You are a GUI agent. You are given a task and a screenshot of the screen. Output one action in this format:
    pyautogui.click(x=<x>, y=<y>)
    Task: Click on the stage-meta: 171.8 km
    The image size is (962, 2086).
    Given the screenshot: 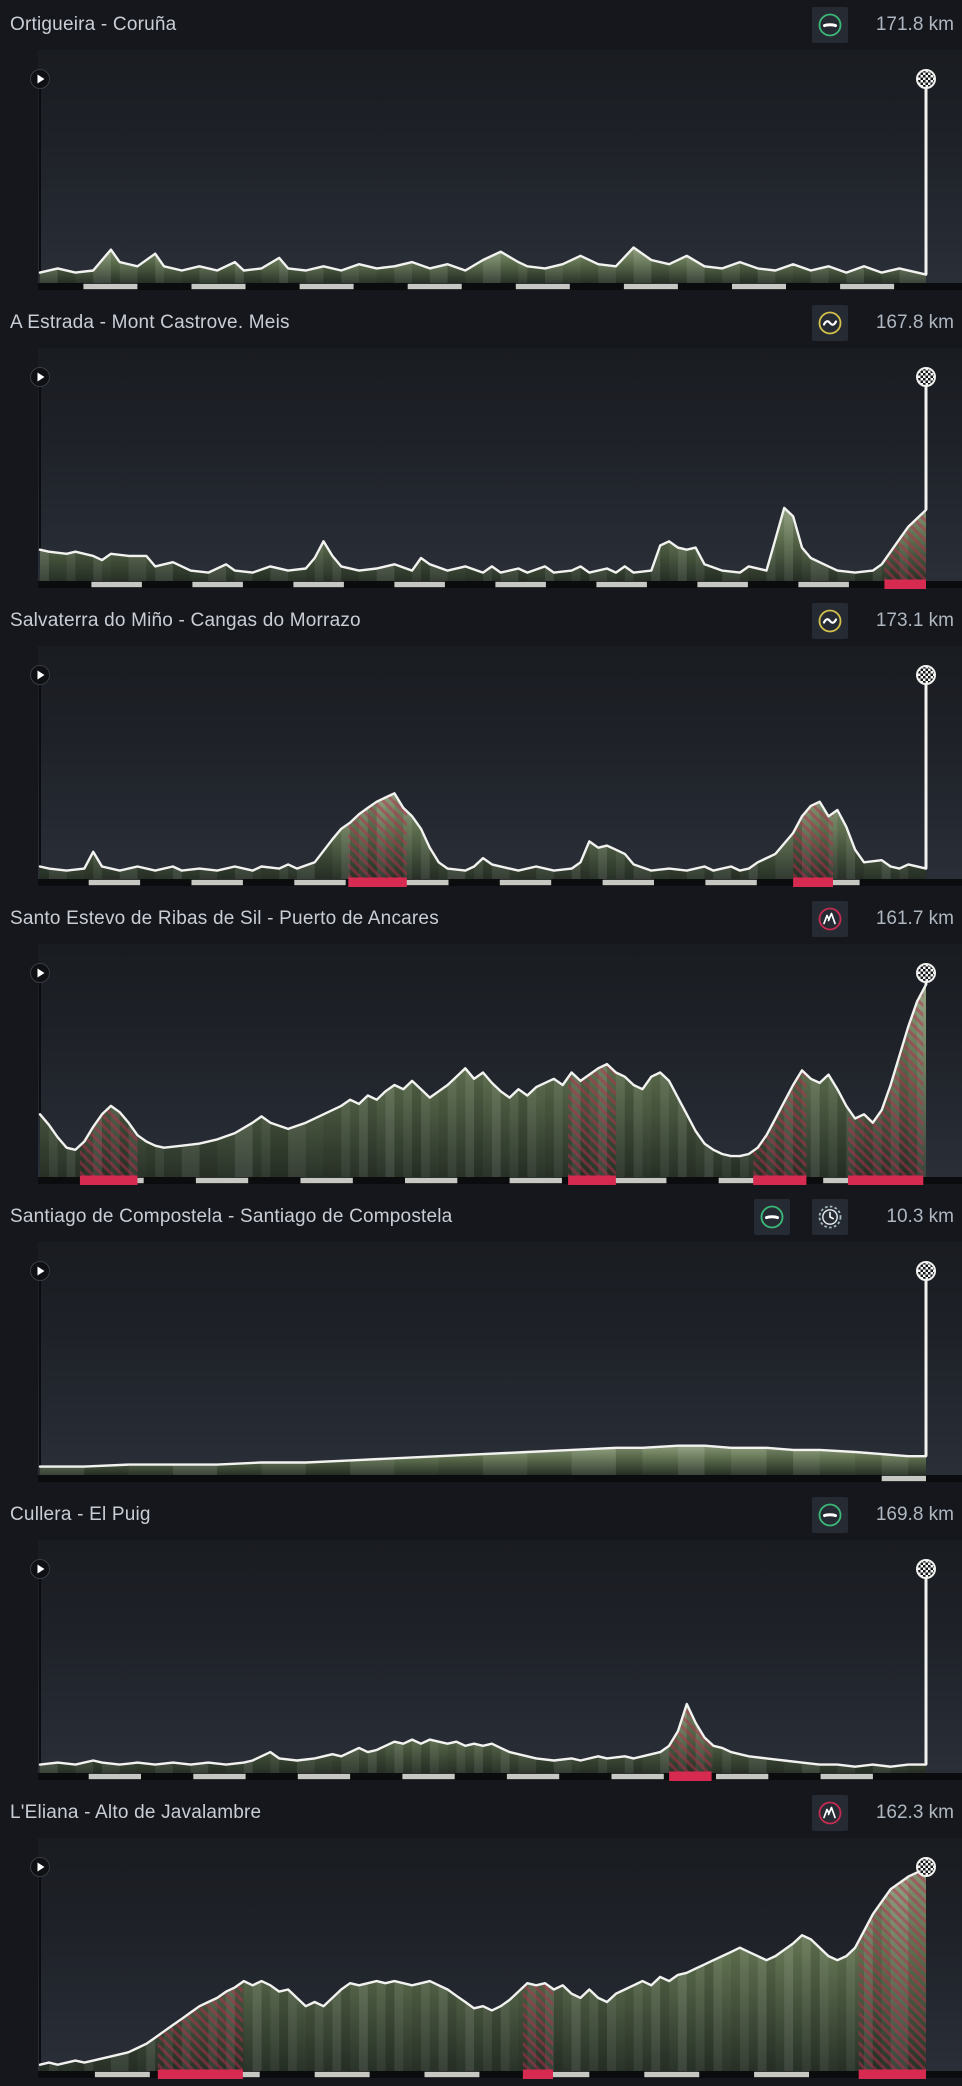 What is the action you would take?
    pyautogui.click(x=883, y=25)
    